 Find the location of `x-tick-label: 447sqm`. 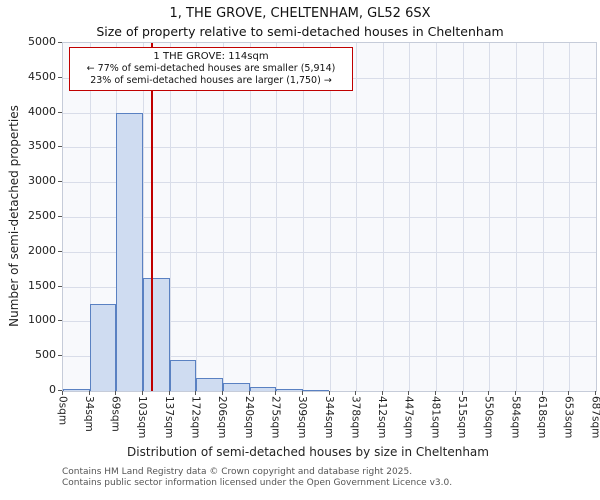

x-tick-label: 447sqm is located at coordinates (408, 417).